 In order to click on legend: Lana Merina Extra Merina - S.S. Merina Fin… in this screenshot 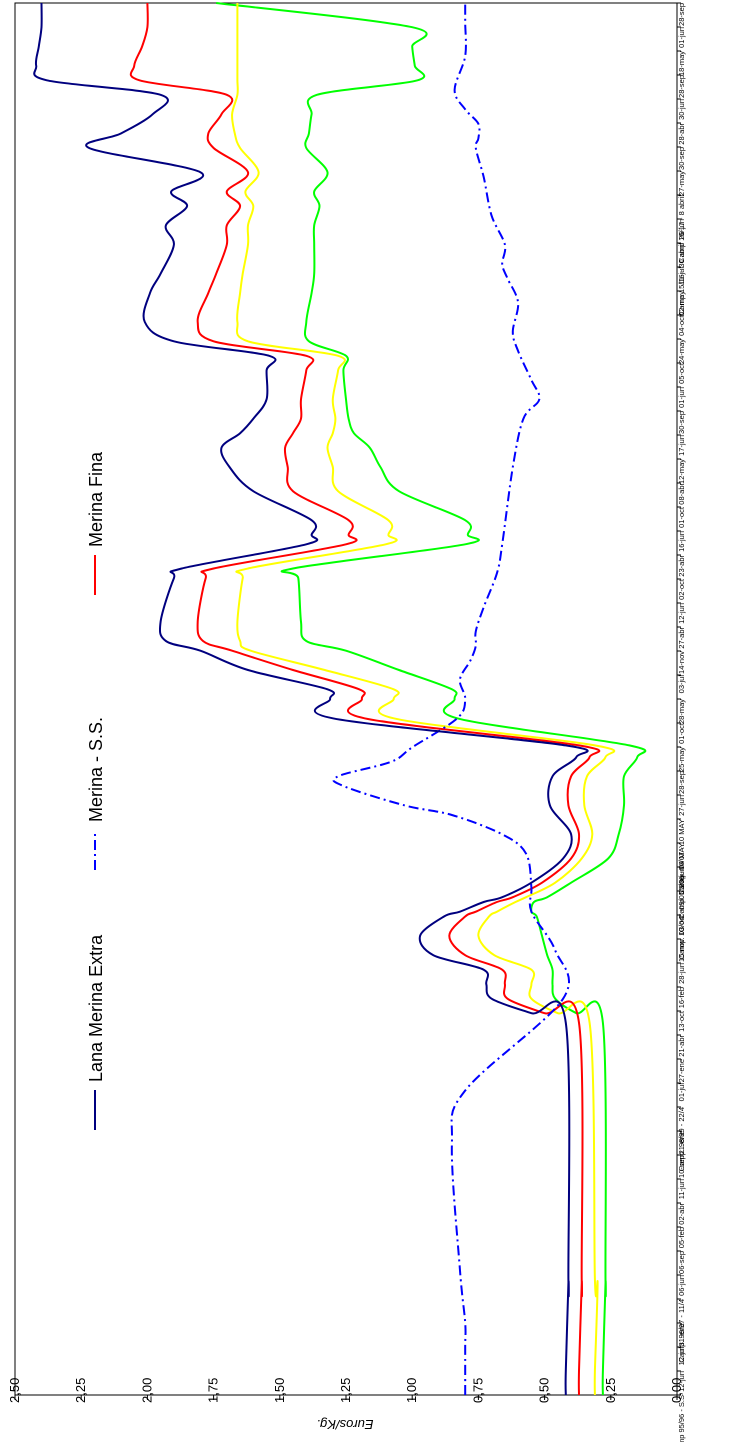, I will do `click(96, 790)`.